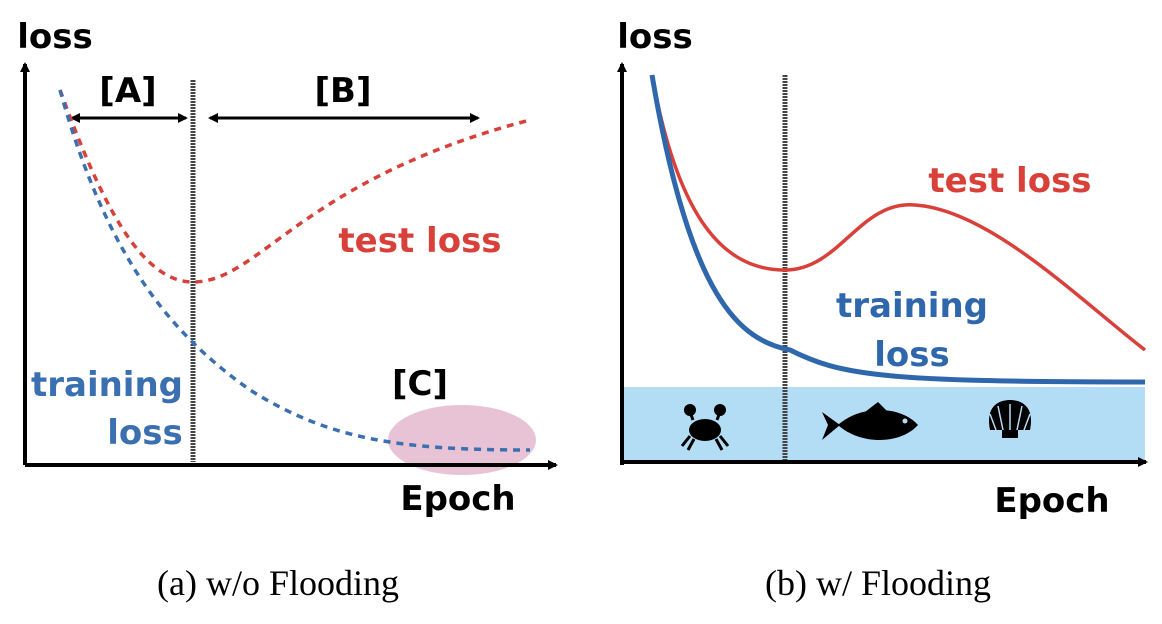  Describe the element at coordinates (420, 384) in the screenshot. I see `annotation: [C]` at that location.